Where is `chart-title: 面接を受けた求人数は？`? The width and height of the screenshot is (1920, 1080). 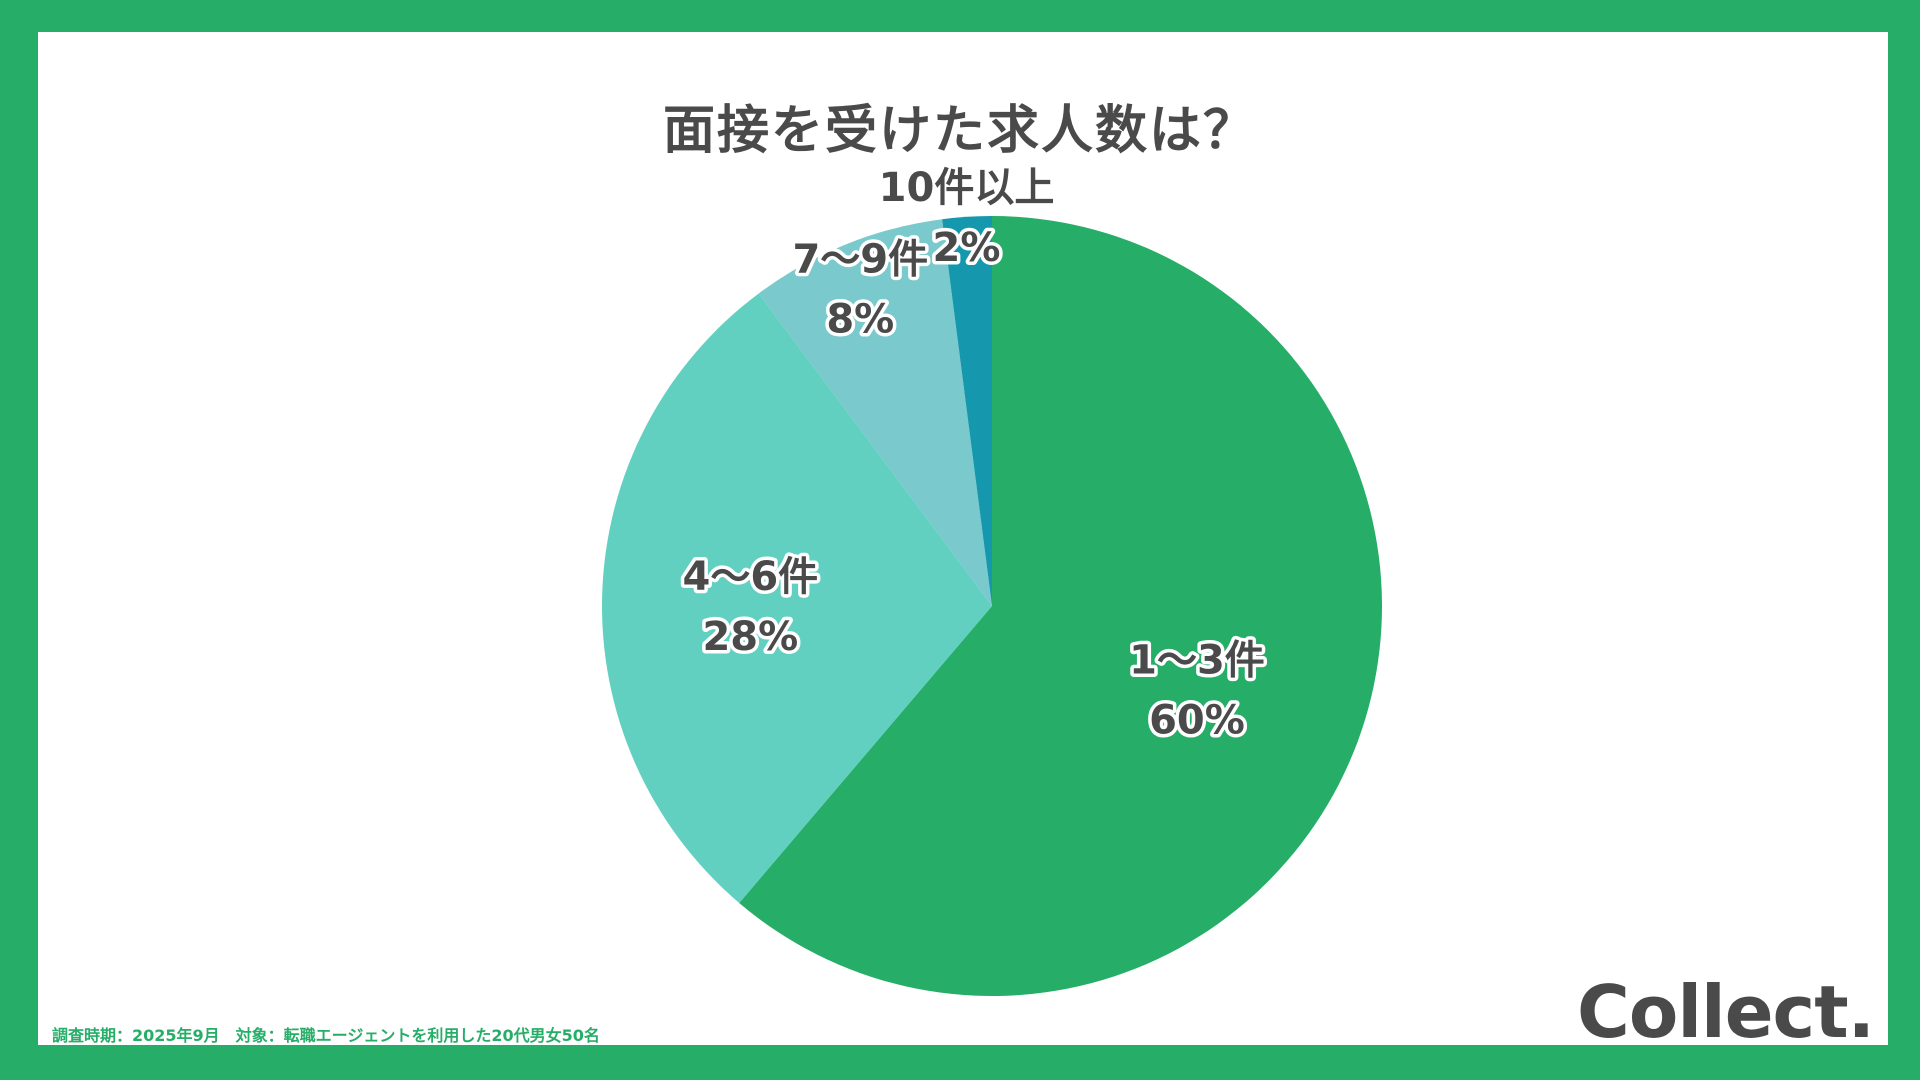 chart-title: 面接を受けた求人数は？ is located at coordinates (959, 131).